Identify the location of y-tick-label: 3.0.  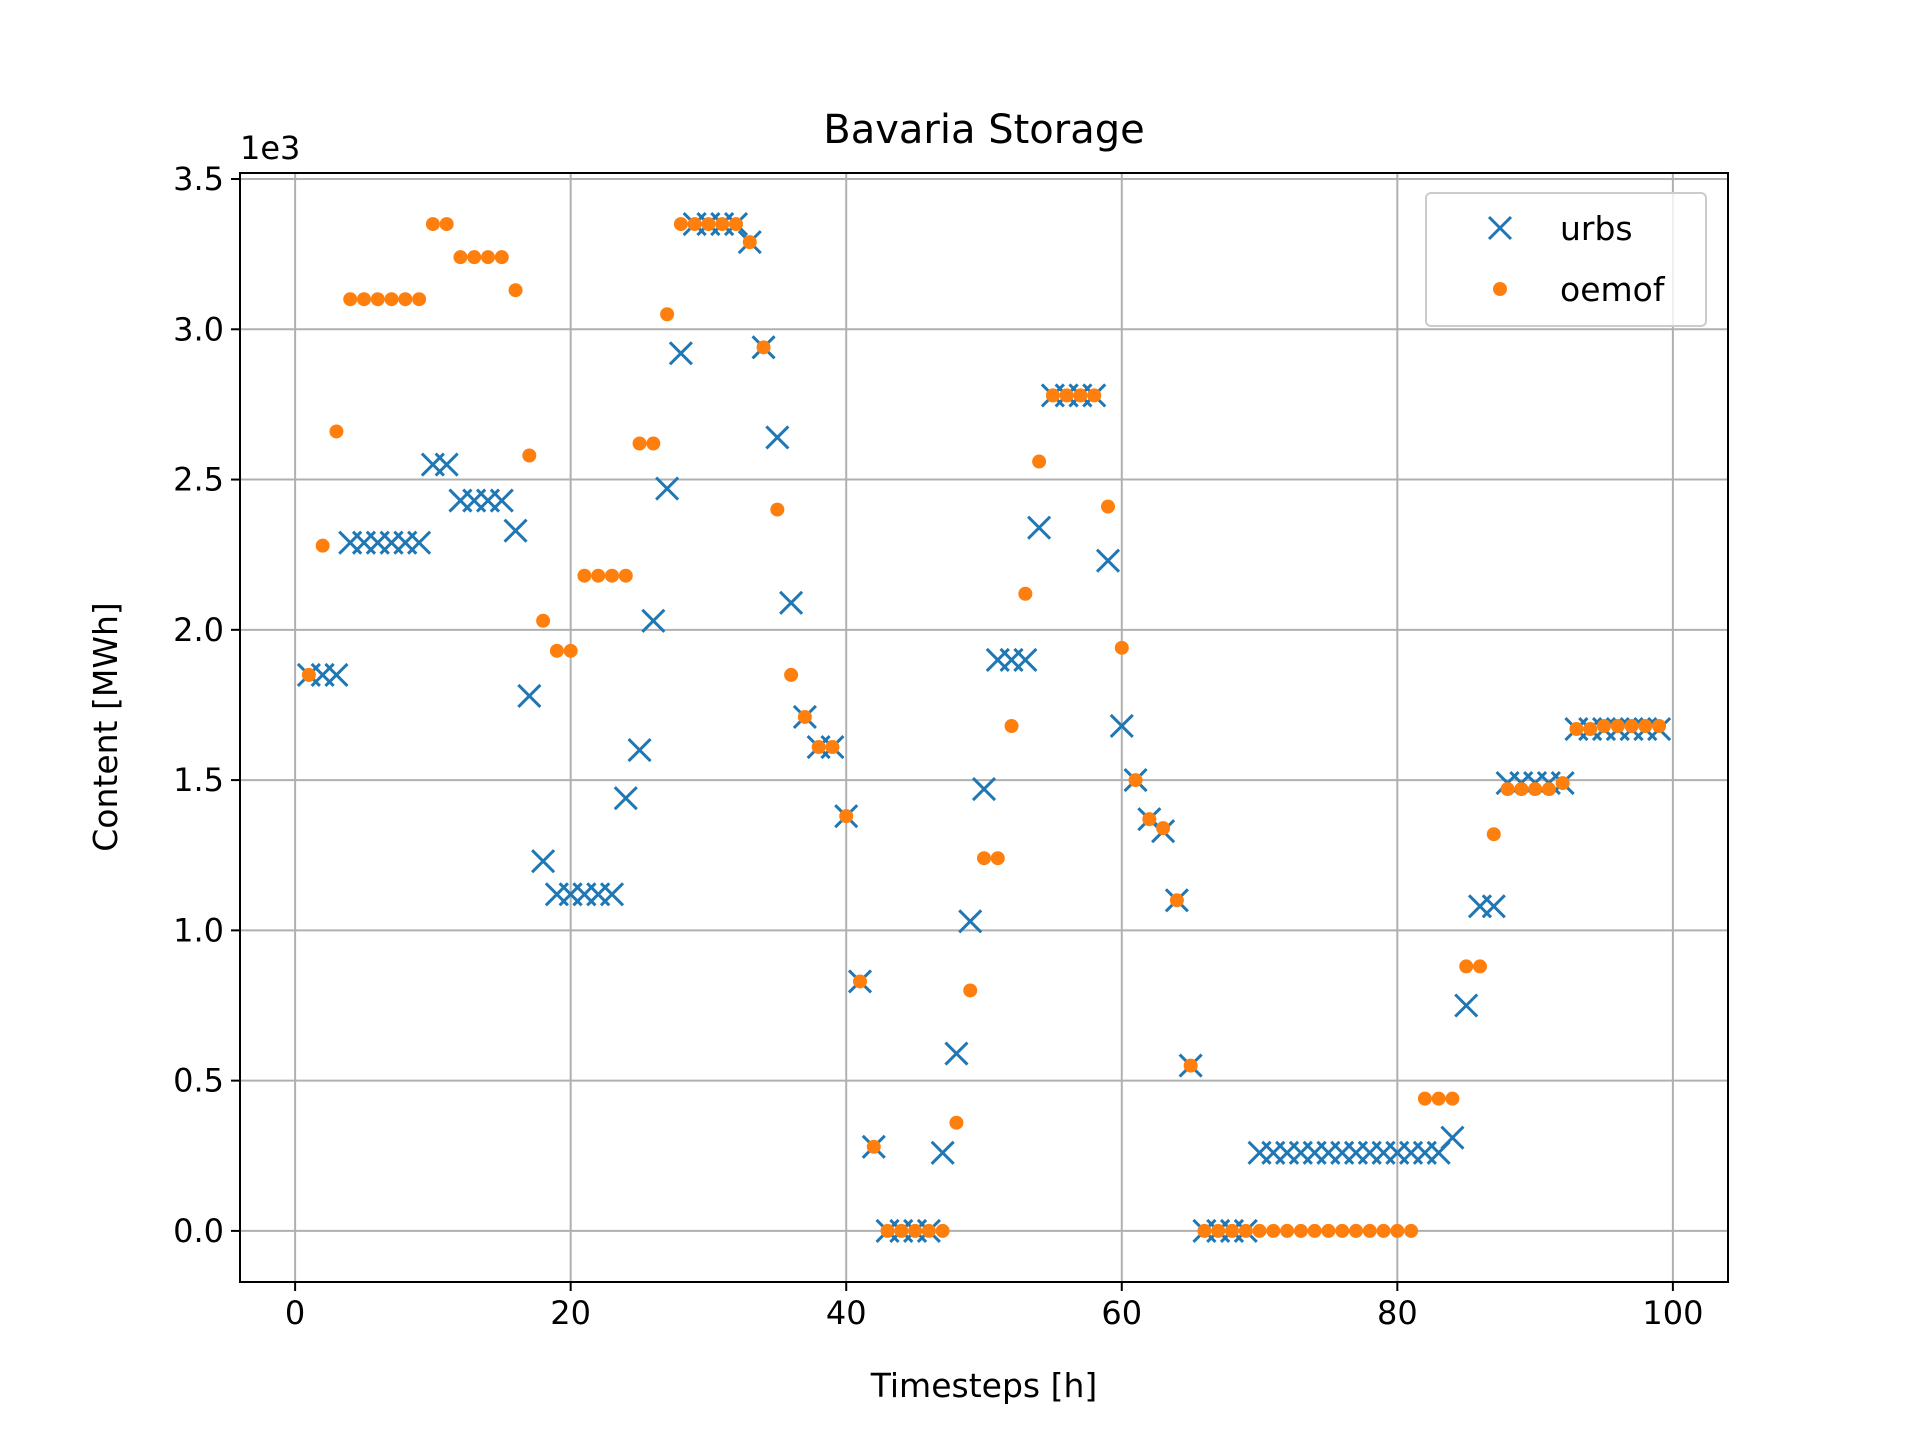
(198, 329).